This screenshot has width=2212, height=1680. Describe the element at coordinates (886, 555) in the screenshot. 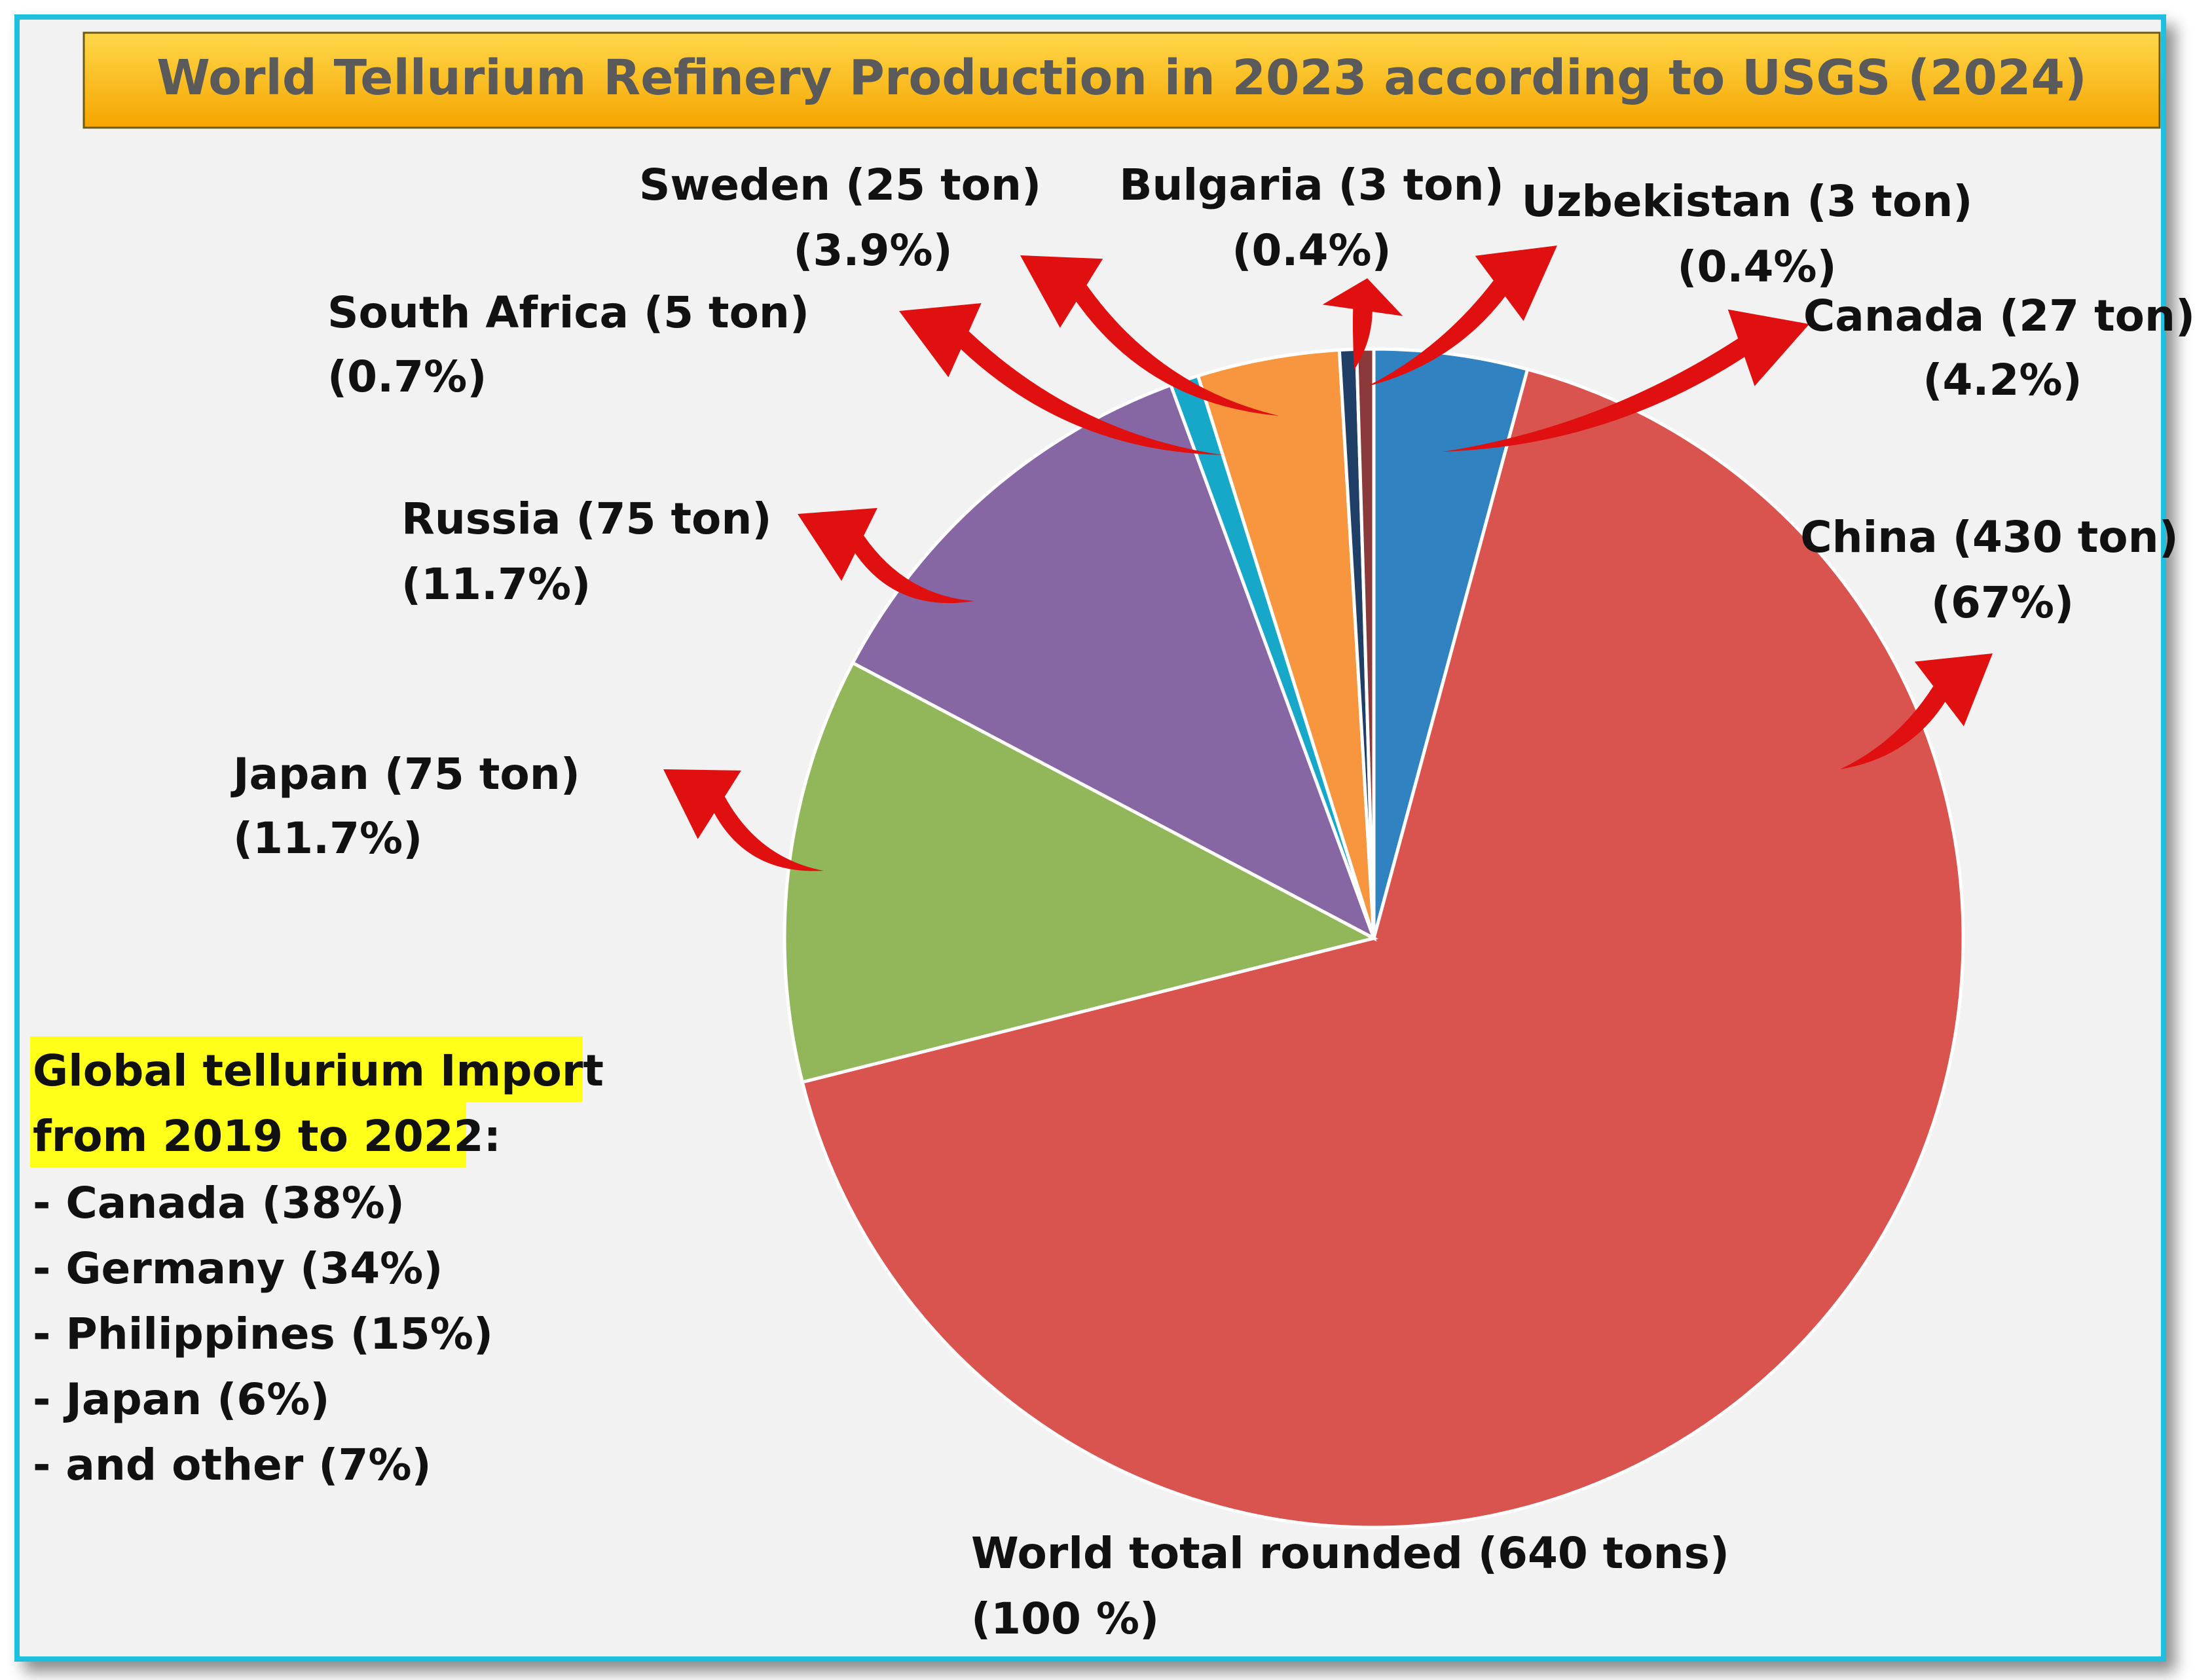

I see `arrow-russia` at that location.